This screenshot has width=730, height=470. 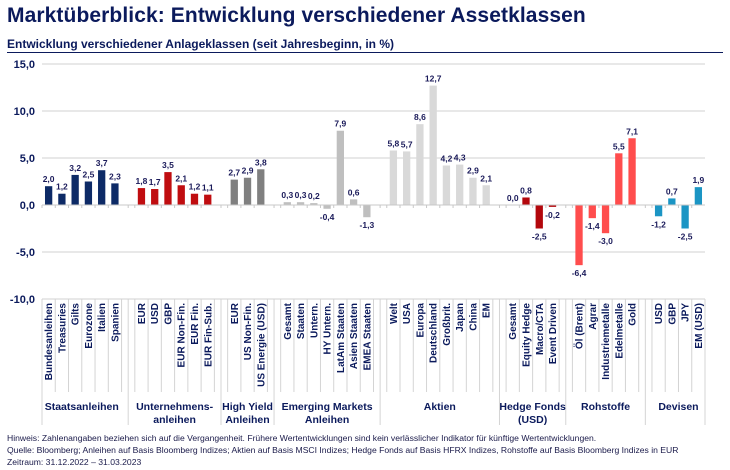 I want to click on category-label: Asien Staaten, so click(x=354, y=336).